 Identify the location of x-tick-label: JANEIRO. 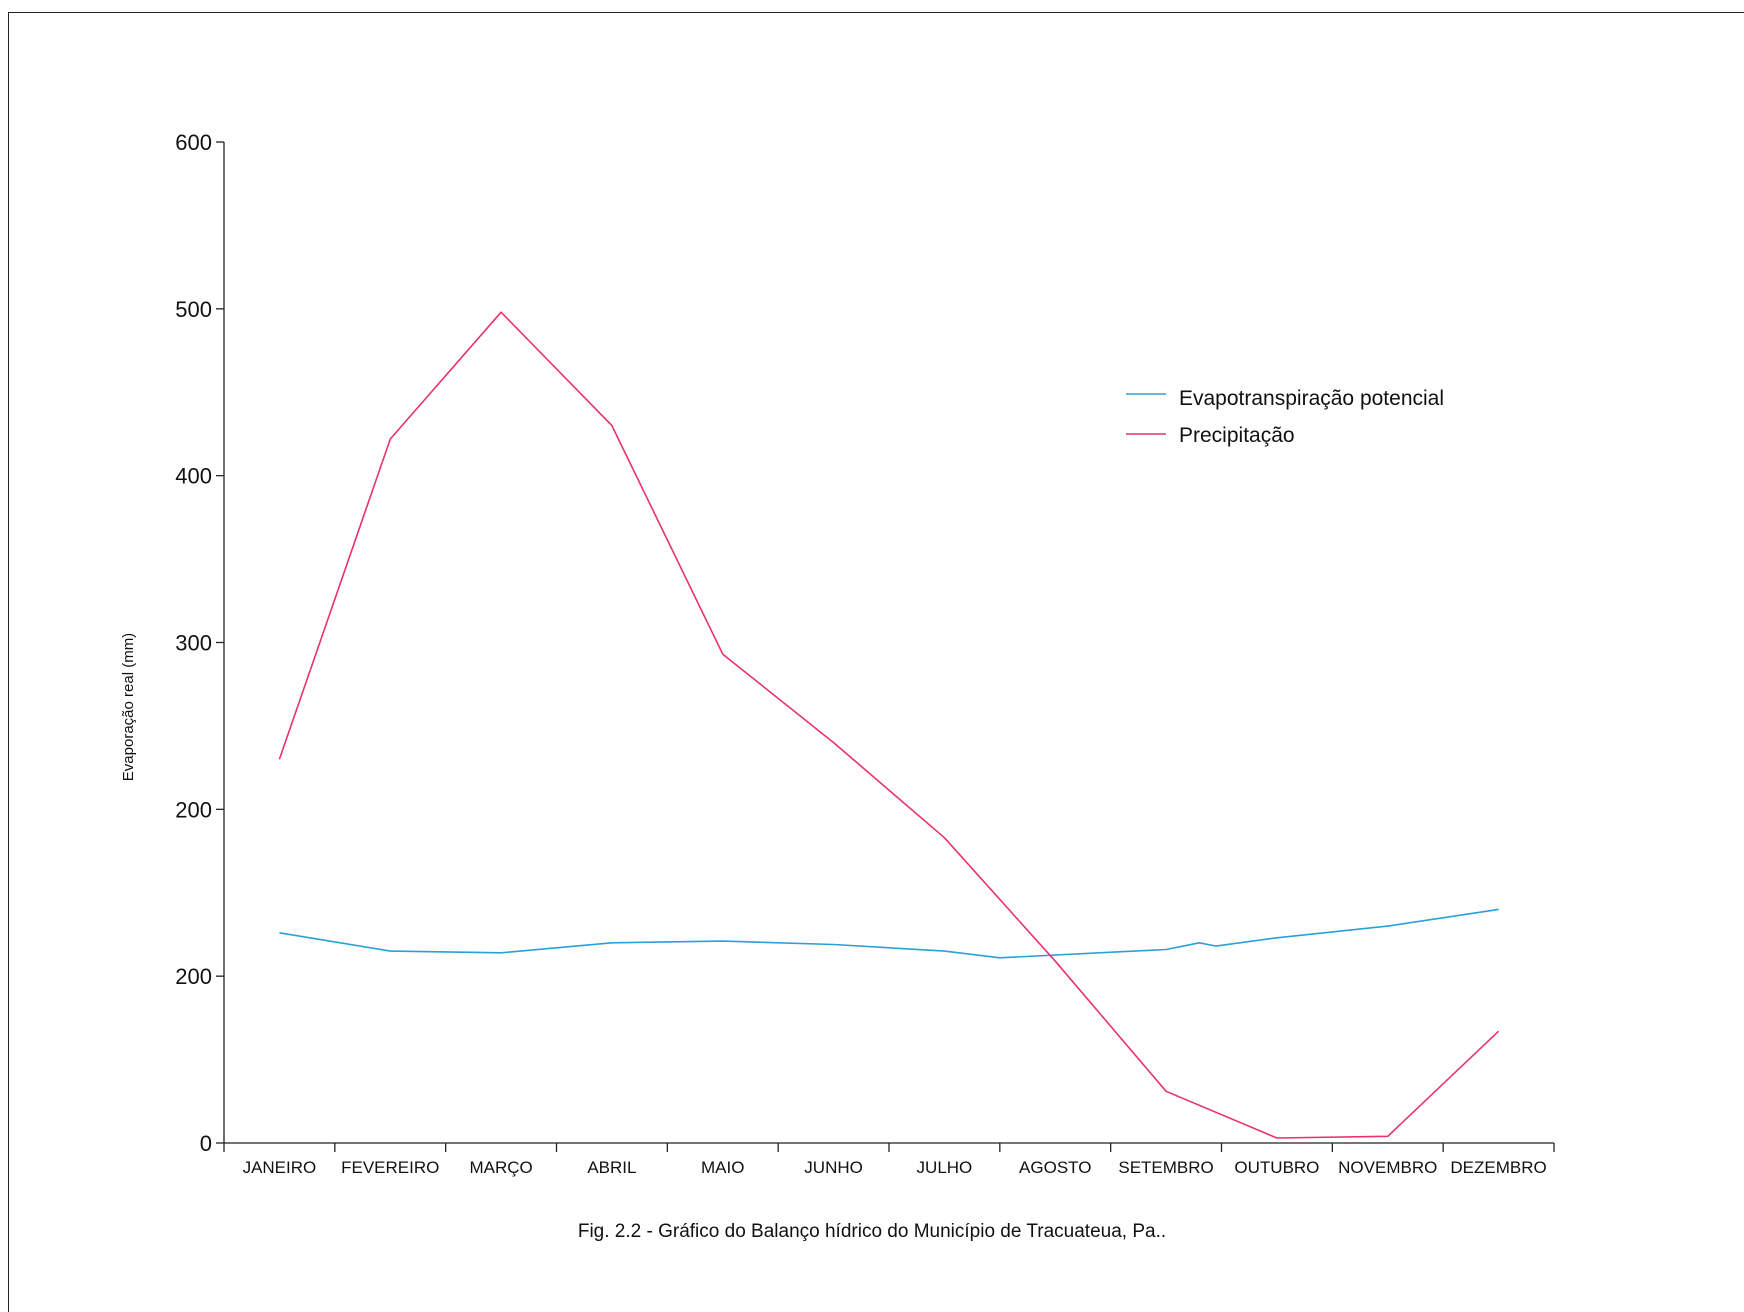
(280, 1167).